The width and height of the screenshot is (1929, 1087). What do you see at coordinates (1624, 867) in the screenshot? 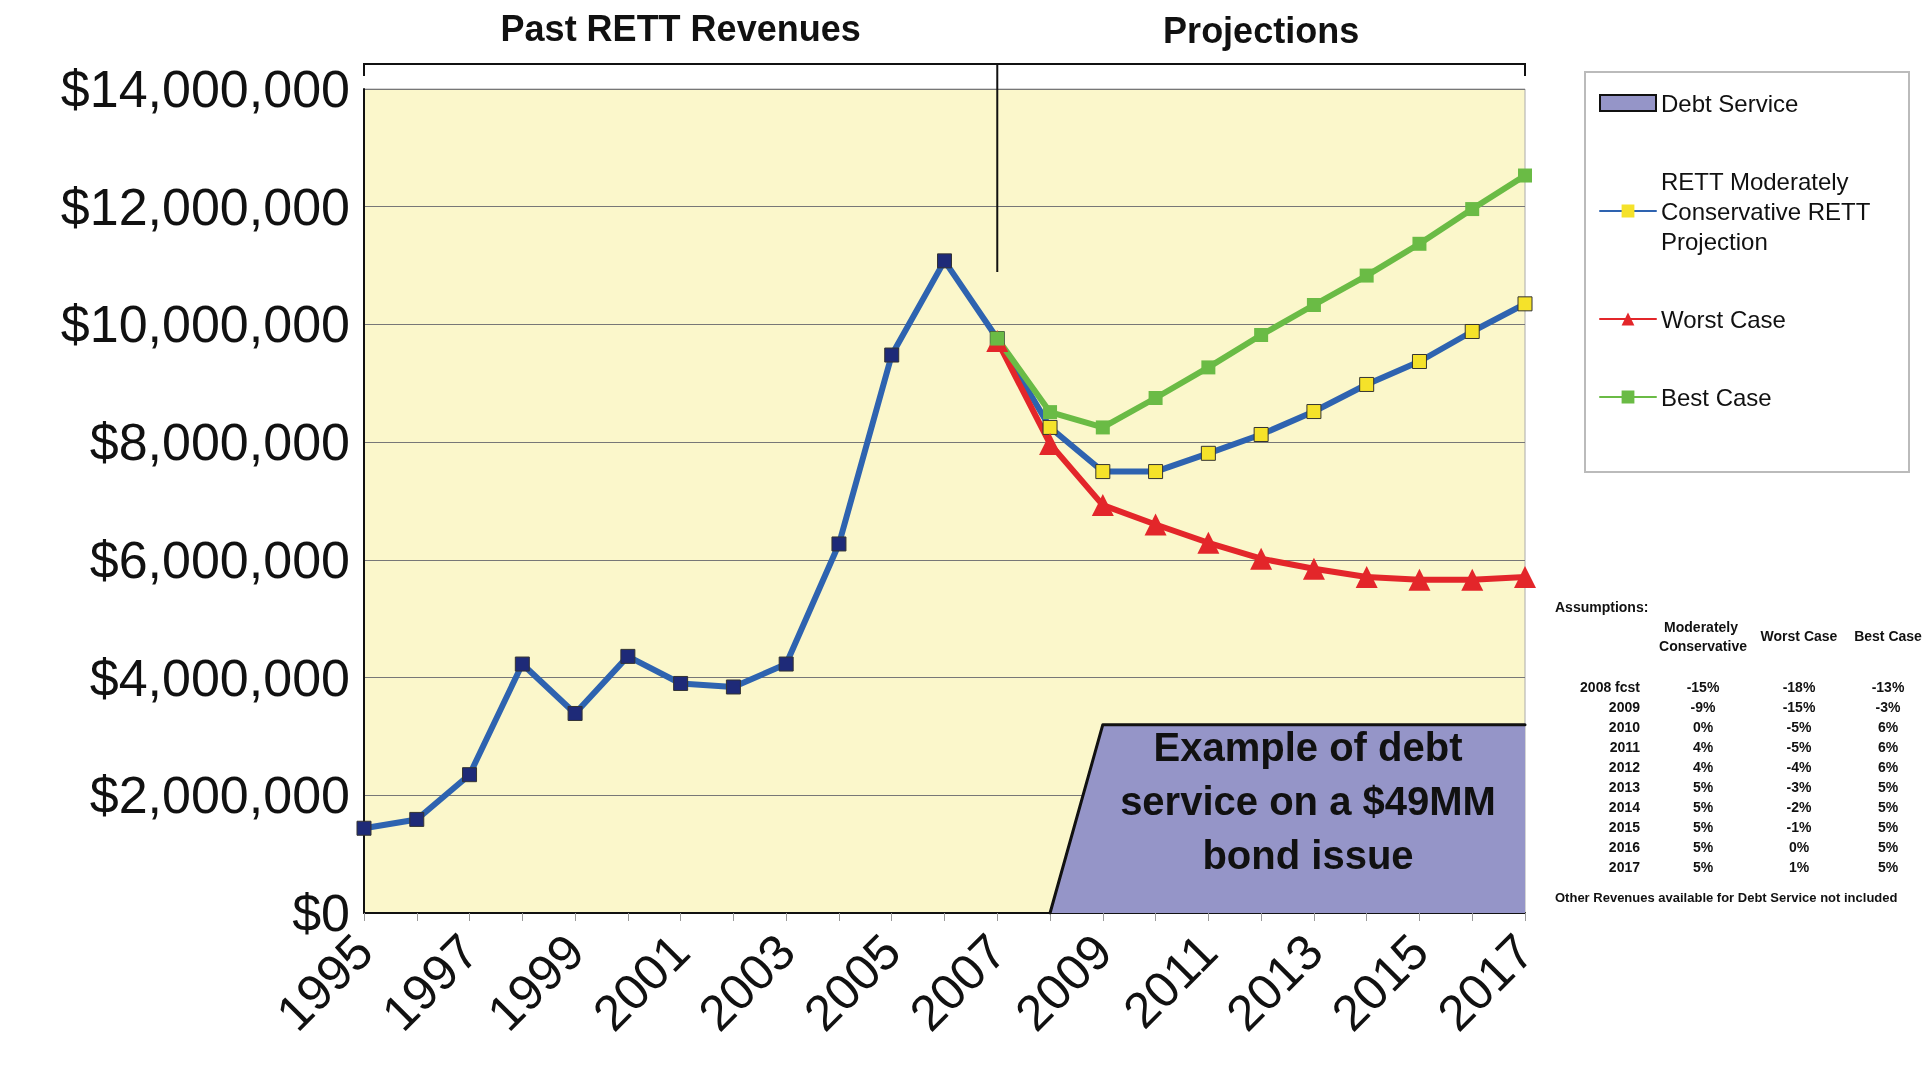
I see `text: 2017` at bounding box center [1624, 867].